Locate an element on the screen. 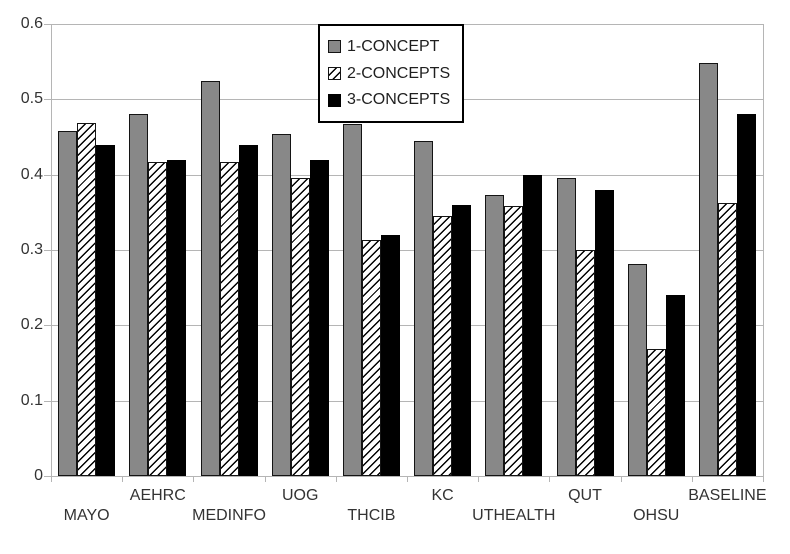 The image size is (790, 554). x-axis-category-label: UTHEALTH is located at coordinates (514, 515).